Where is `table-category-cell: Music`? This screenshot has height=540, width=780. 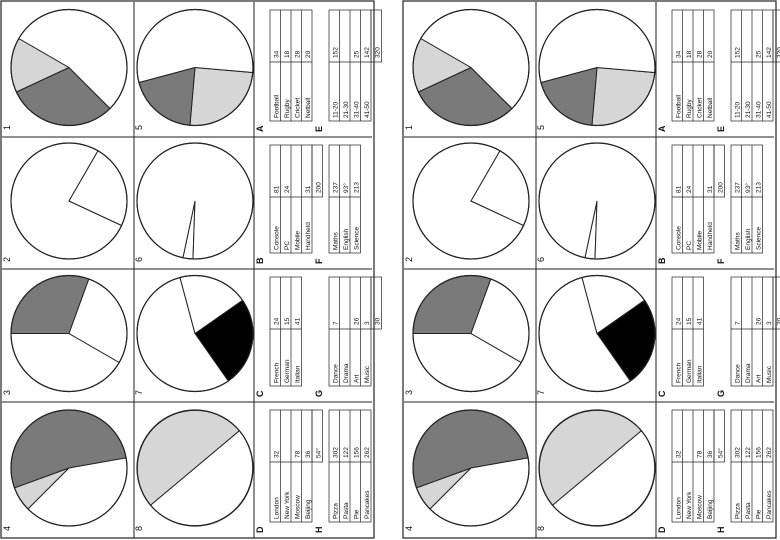
table-category-cell: Music is located at coordinates (367, 374).